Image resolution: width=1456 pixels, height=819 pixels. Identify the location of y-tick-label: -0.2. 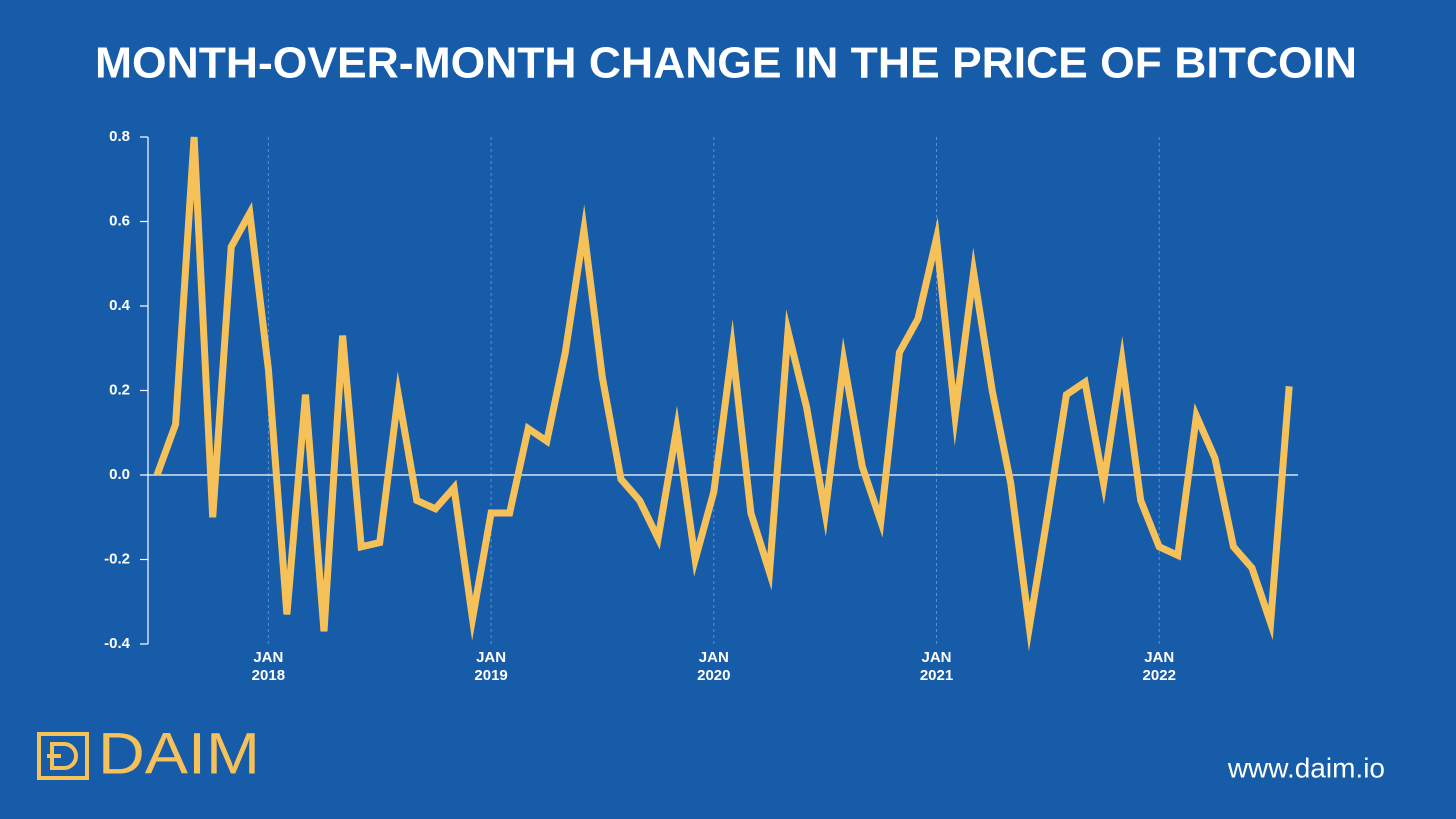
(117, 558).